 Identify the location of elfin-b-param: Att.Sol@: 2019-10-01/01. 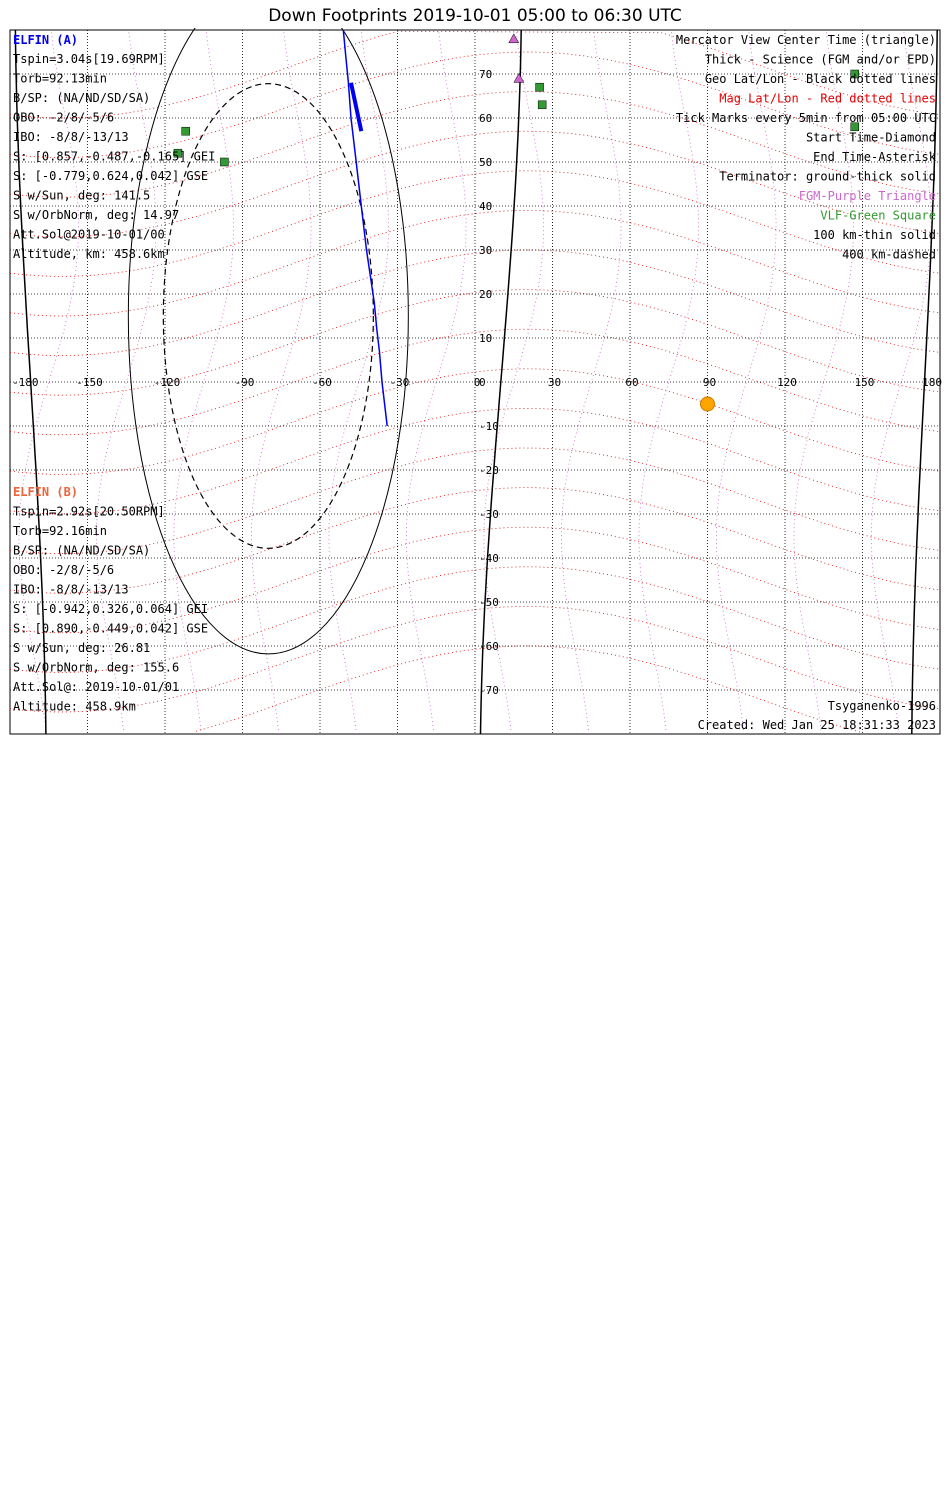
(96, 687).